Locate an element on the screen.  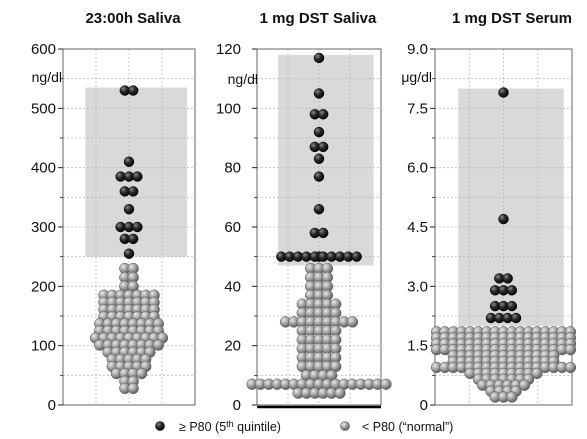
y-tick-label: 300 is located at coordinates (43, 227).